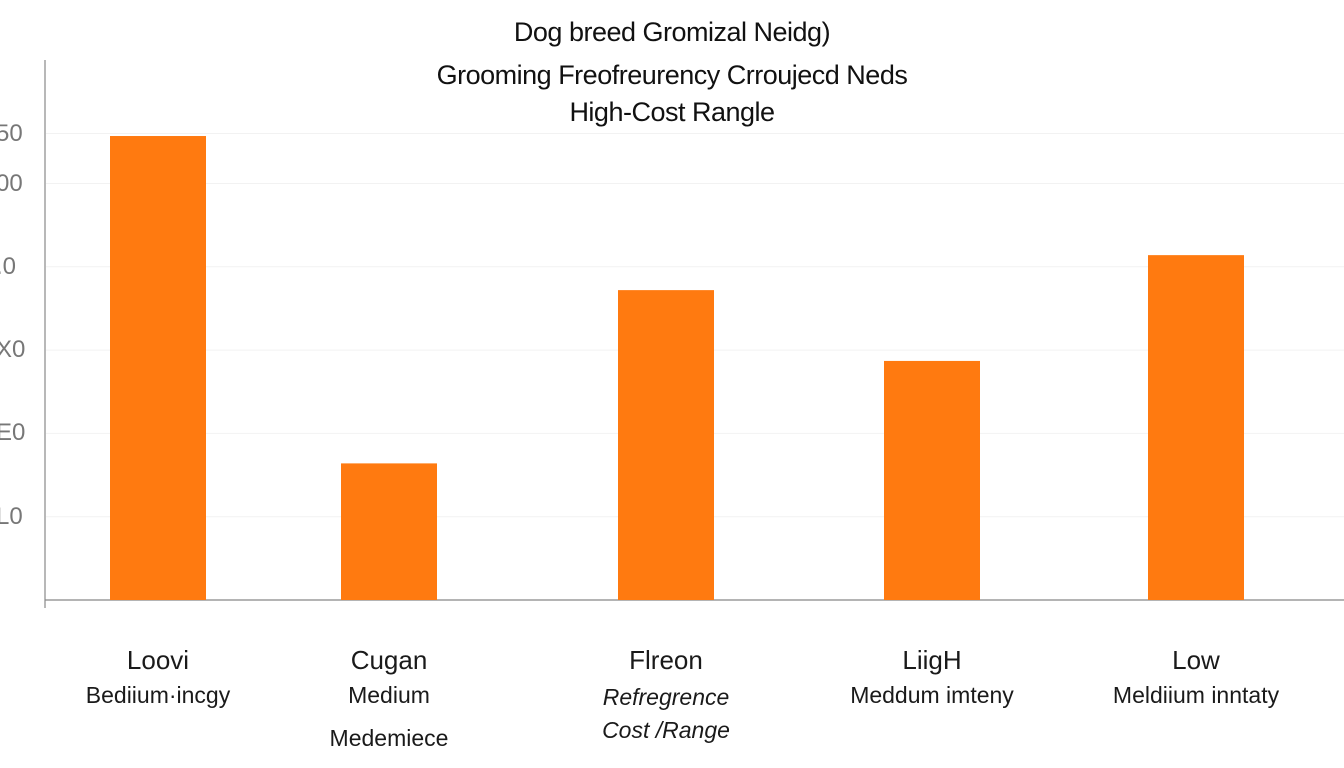 This screenshot has width=1344, height=768. I want to click on category-subtitle: Cost /Range, so click(666, 730).